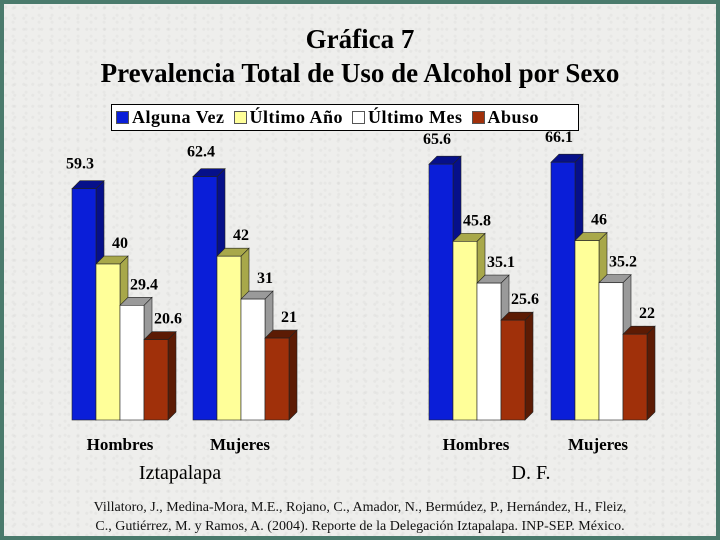 This screenshot has height=540, width=720. What do you see at coordinates (531, 473) in the screenshot?
I see `group-label-df: D. F.` at bounding box center [531, 473].